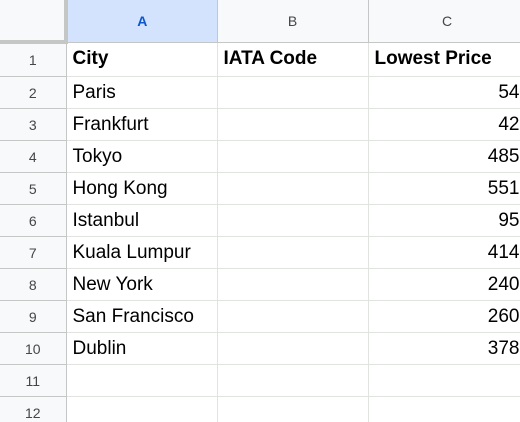  I want to click on table-row: 10 Dublin 378, so click(260, 348).